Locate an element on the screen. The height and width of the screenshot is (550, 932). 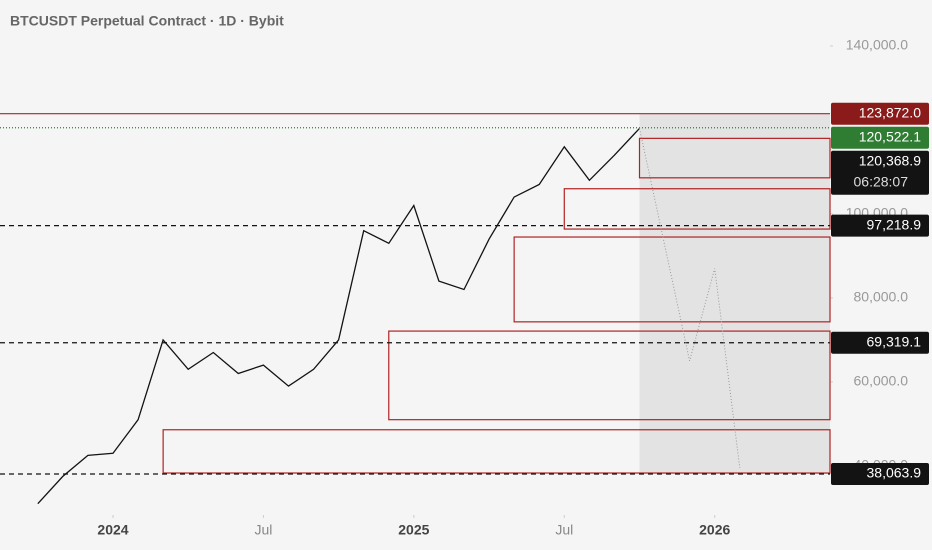
price-label: 120,522.1 is located at coordinates (890, 136).